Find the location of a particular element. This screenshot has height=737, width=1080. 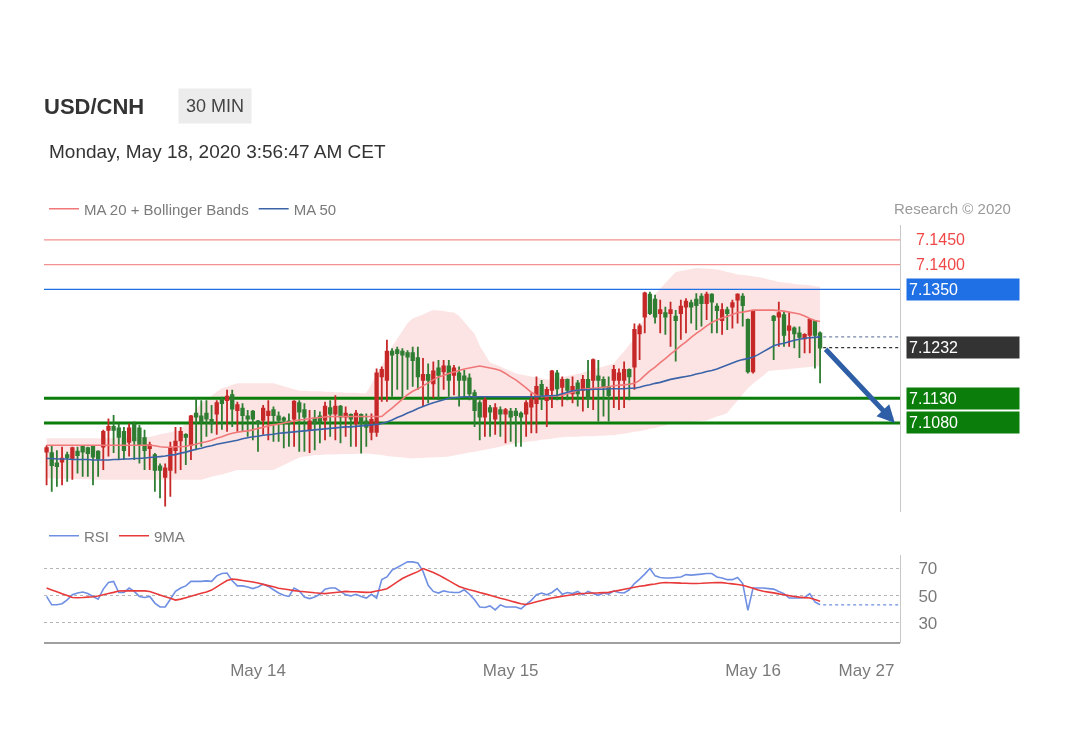

ref-line-label: 7.1350 is located at coordinates (934, 289).